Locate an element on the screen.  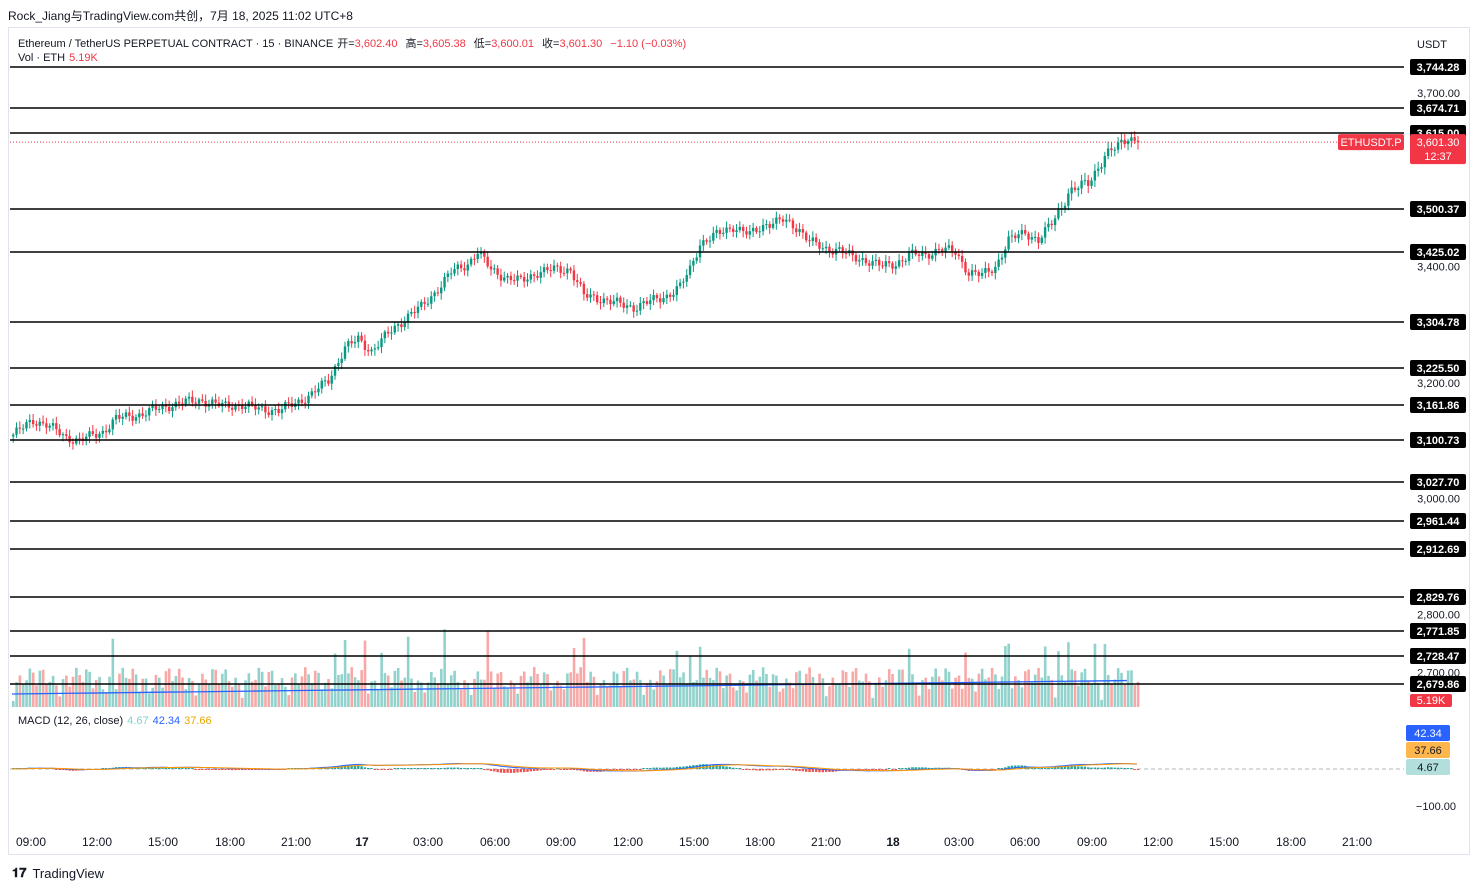
brand-name: TradingView is located at coordinates (68, 873).